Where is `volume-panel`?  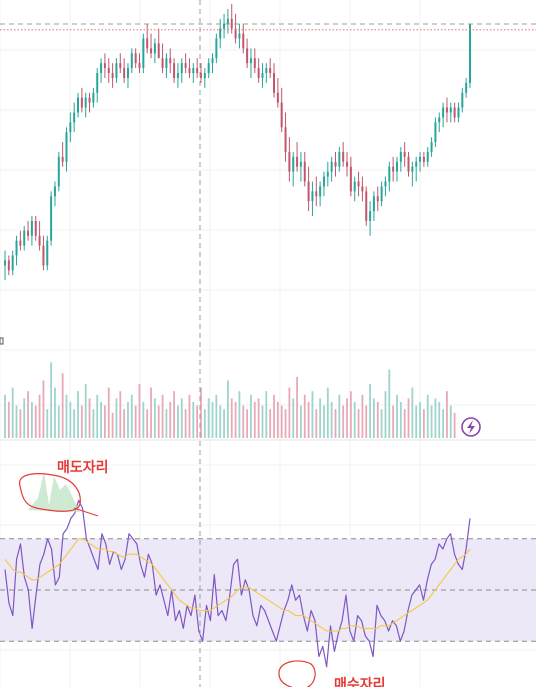 volume-panel is located at coordinates (230, 400).